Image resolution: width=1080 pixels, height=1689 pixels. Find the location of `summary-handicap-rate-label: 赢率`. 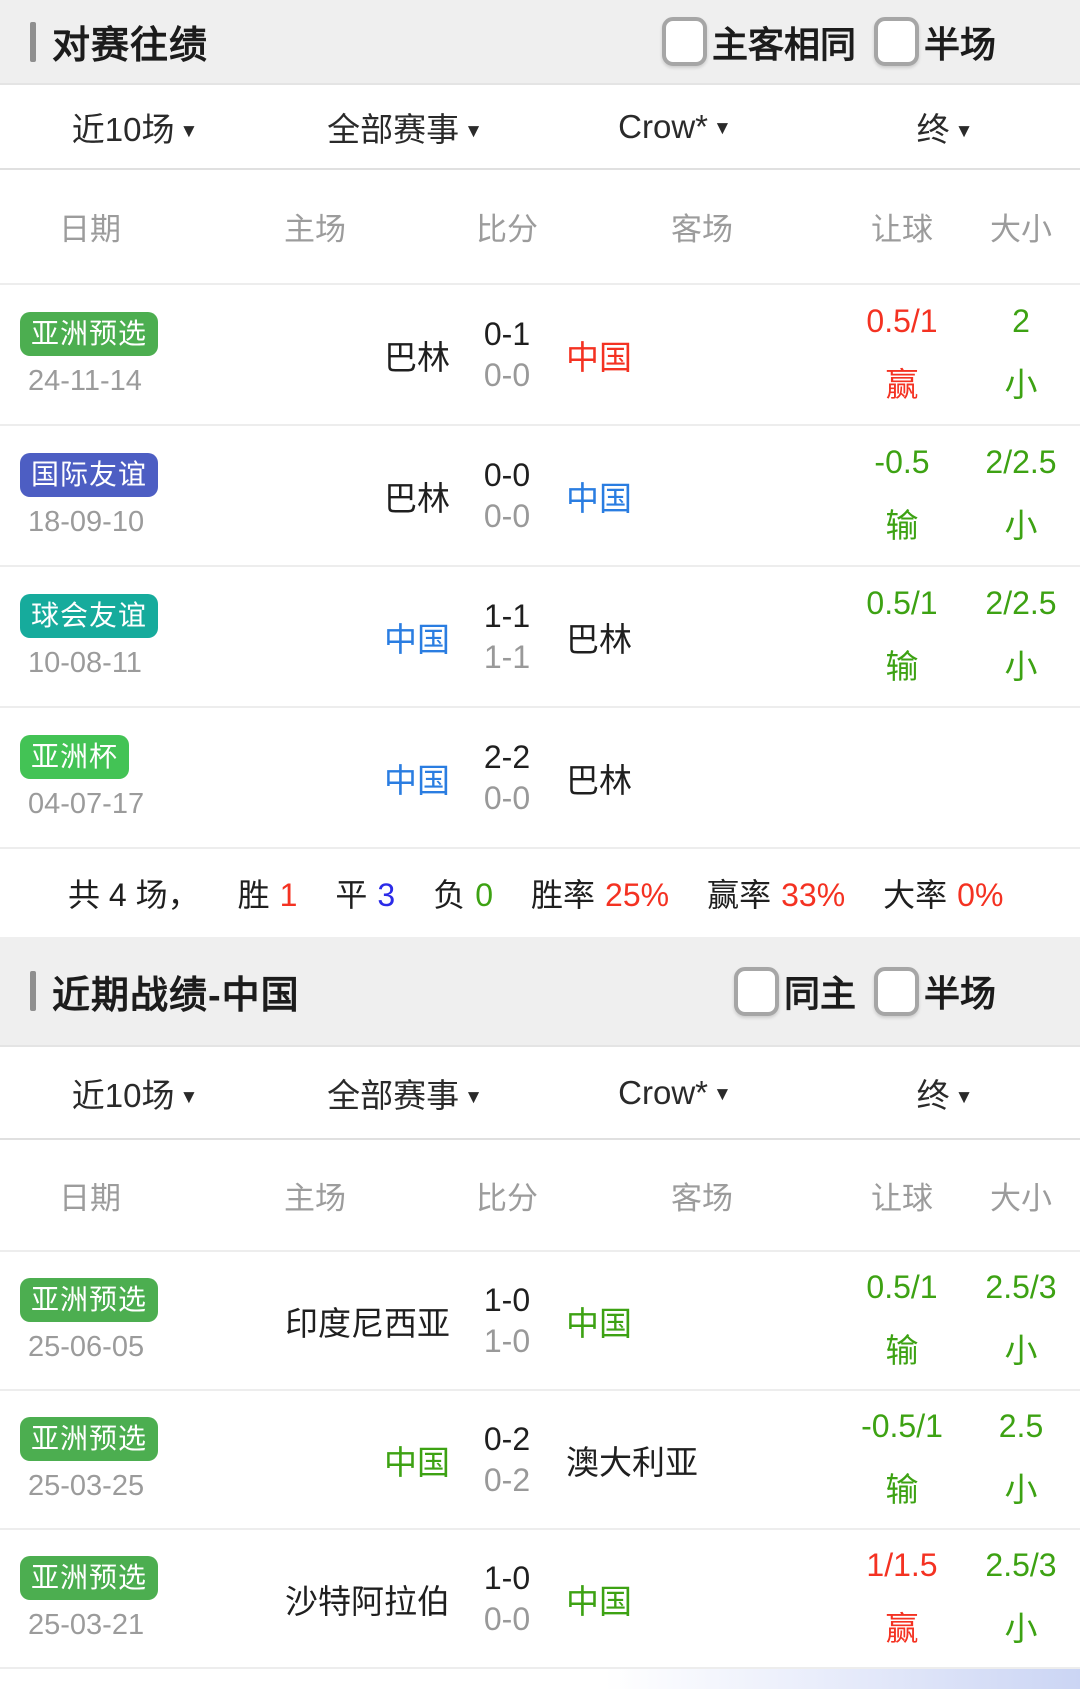

summary-handicap-rate-label: 赢率 is located at coordinates (739, 895).